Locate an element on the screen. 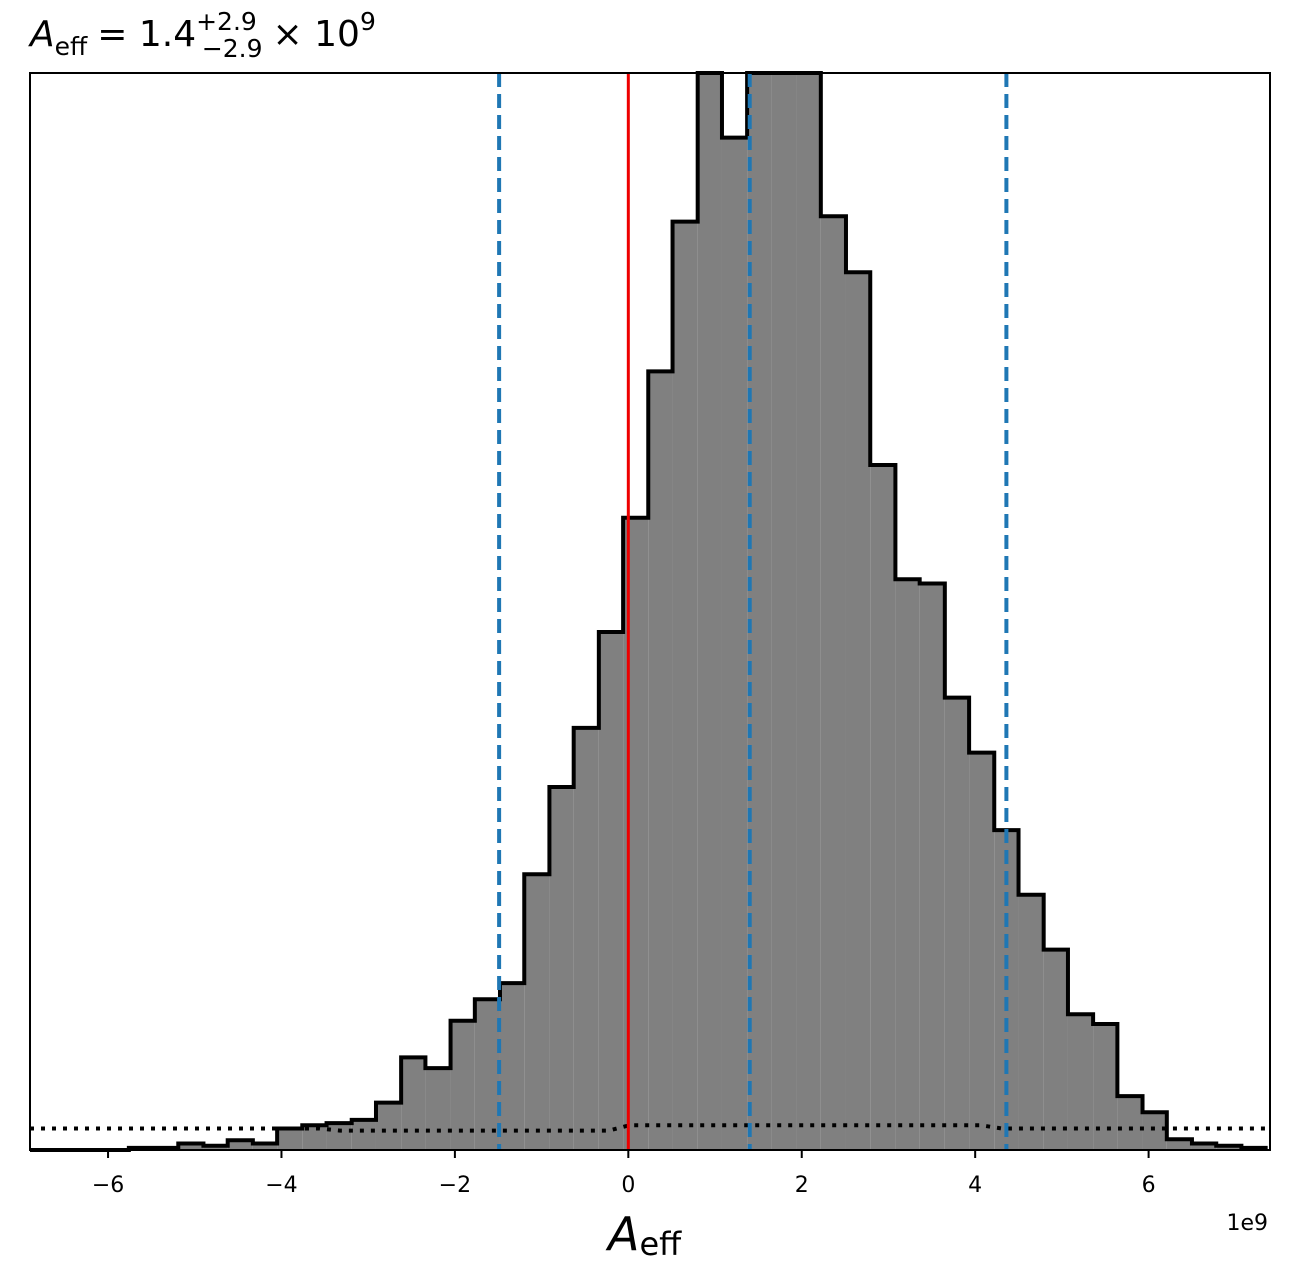  title-superscript-err: +2.9 is located at coordinates (226, 21).